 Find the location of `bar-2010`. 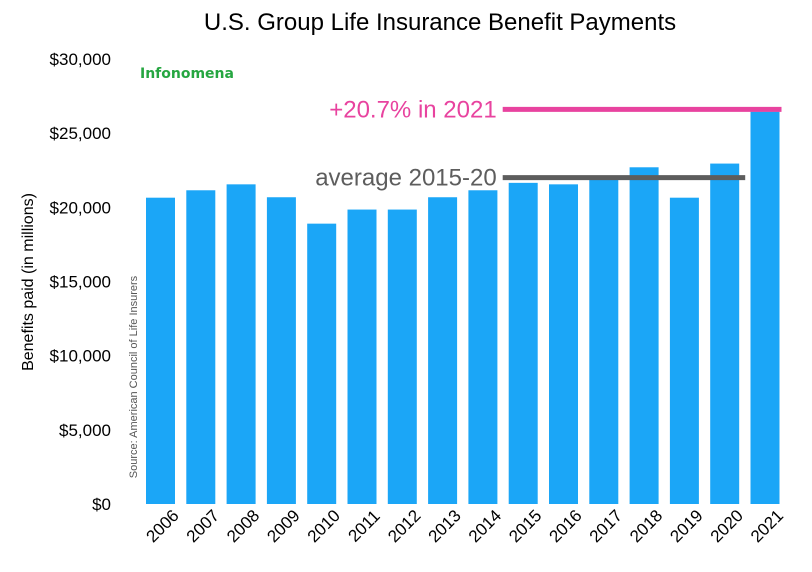

bar-2010 is located at coordinates (322, 363).